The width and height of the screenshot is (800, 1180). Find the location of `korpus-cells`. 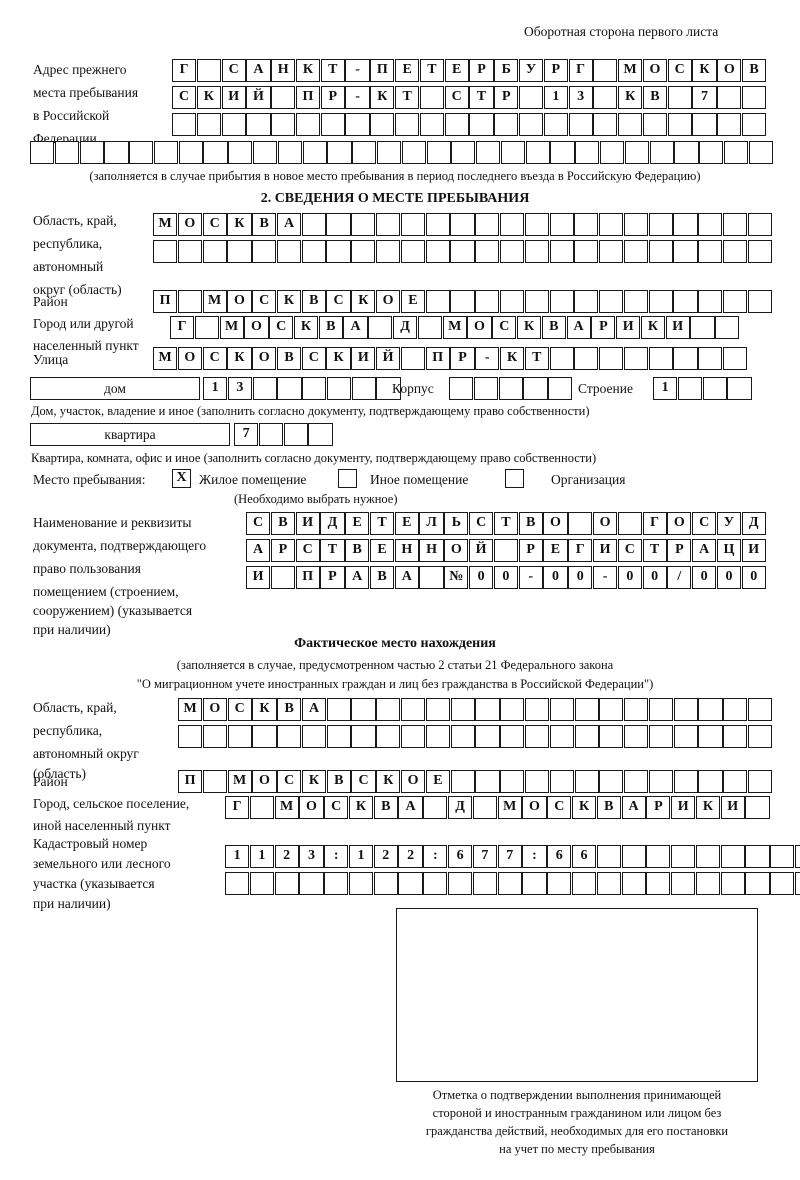

korpus-cells is located at coordinates (511, 388).